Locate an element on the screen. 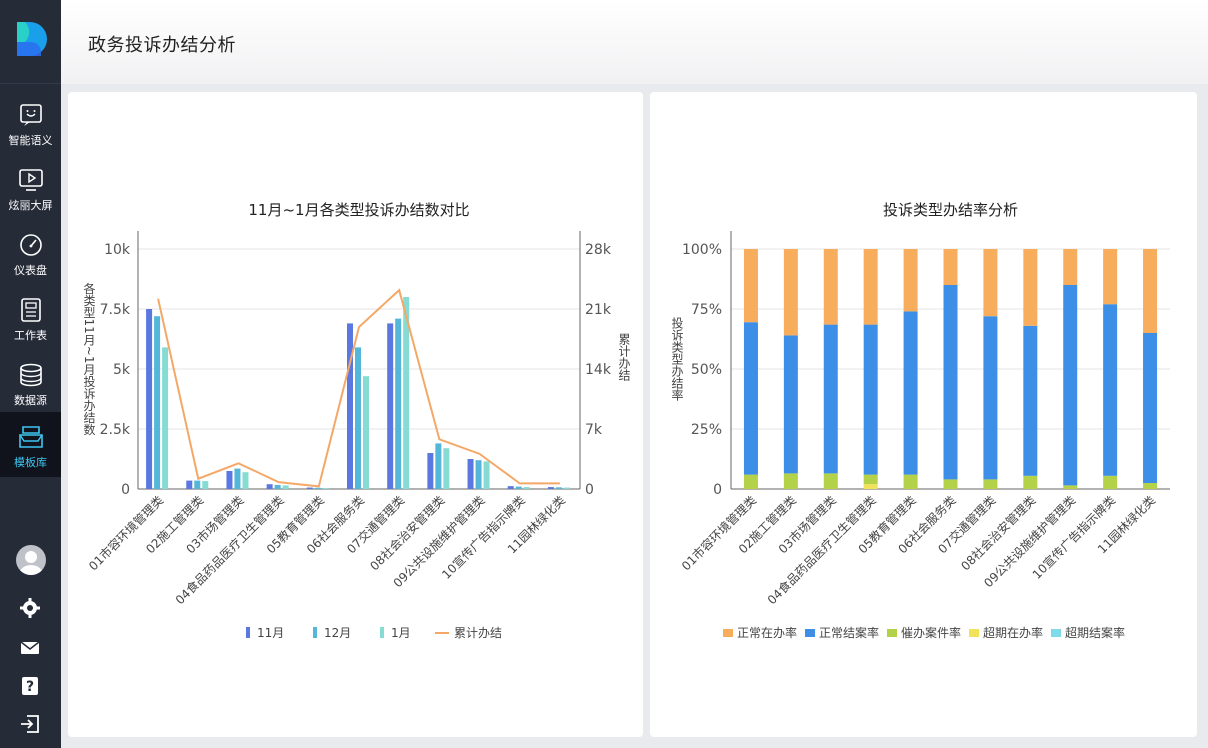 The image size is (1208, 748). gear-icon is located at coordinates (30, 608).